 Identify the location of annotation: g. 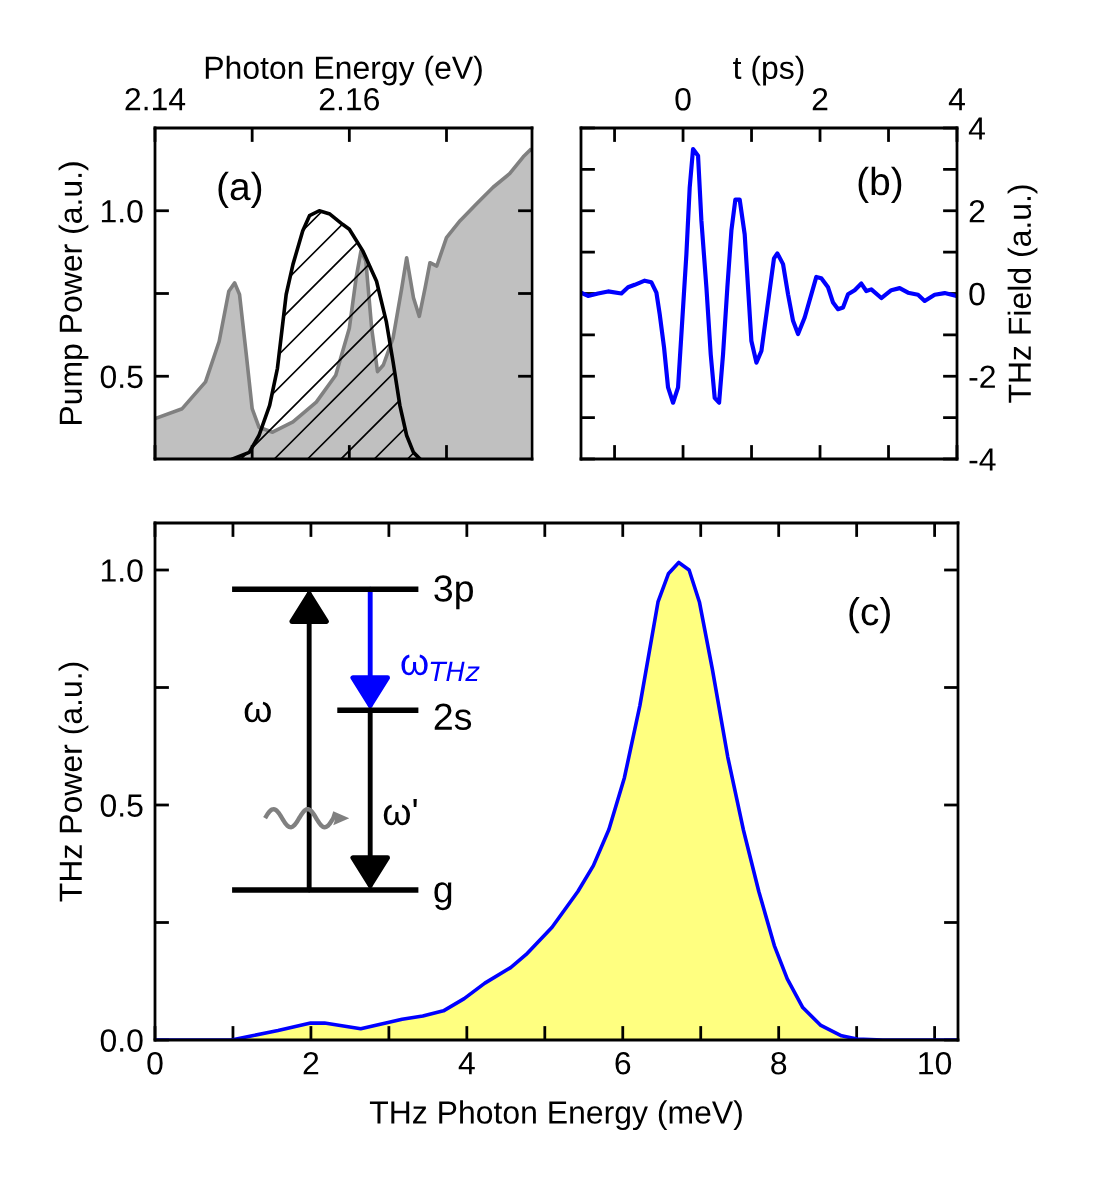
(443, 896).